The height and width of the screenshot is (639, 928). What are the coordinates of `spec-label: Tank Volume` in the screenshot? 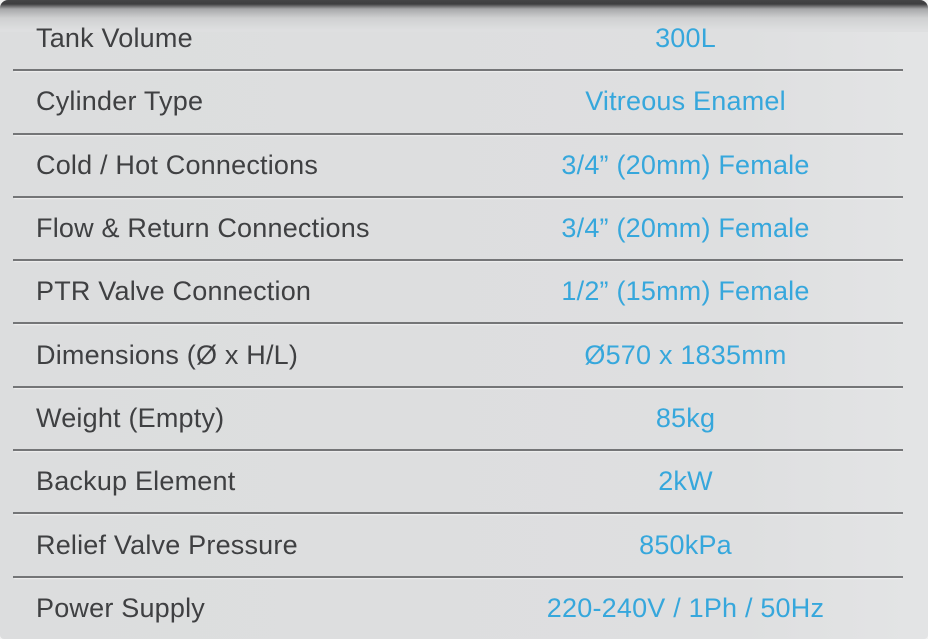 It's located at (114, 38).